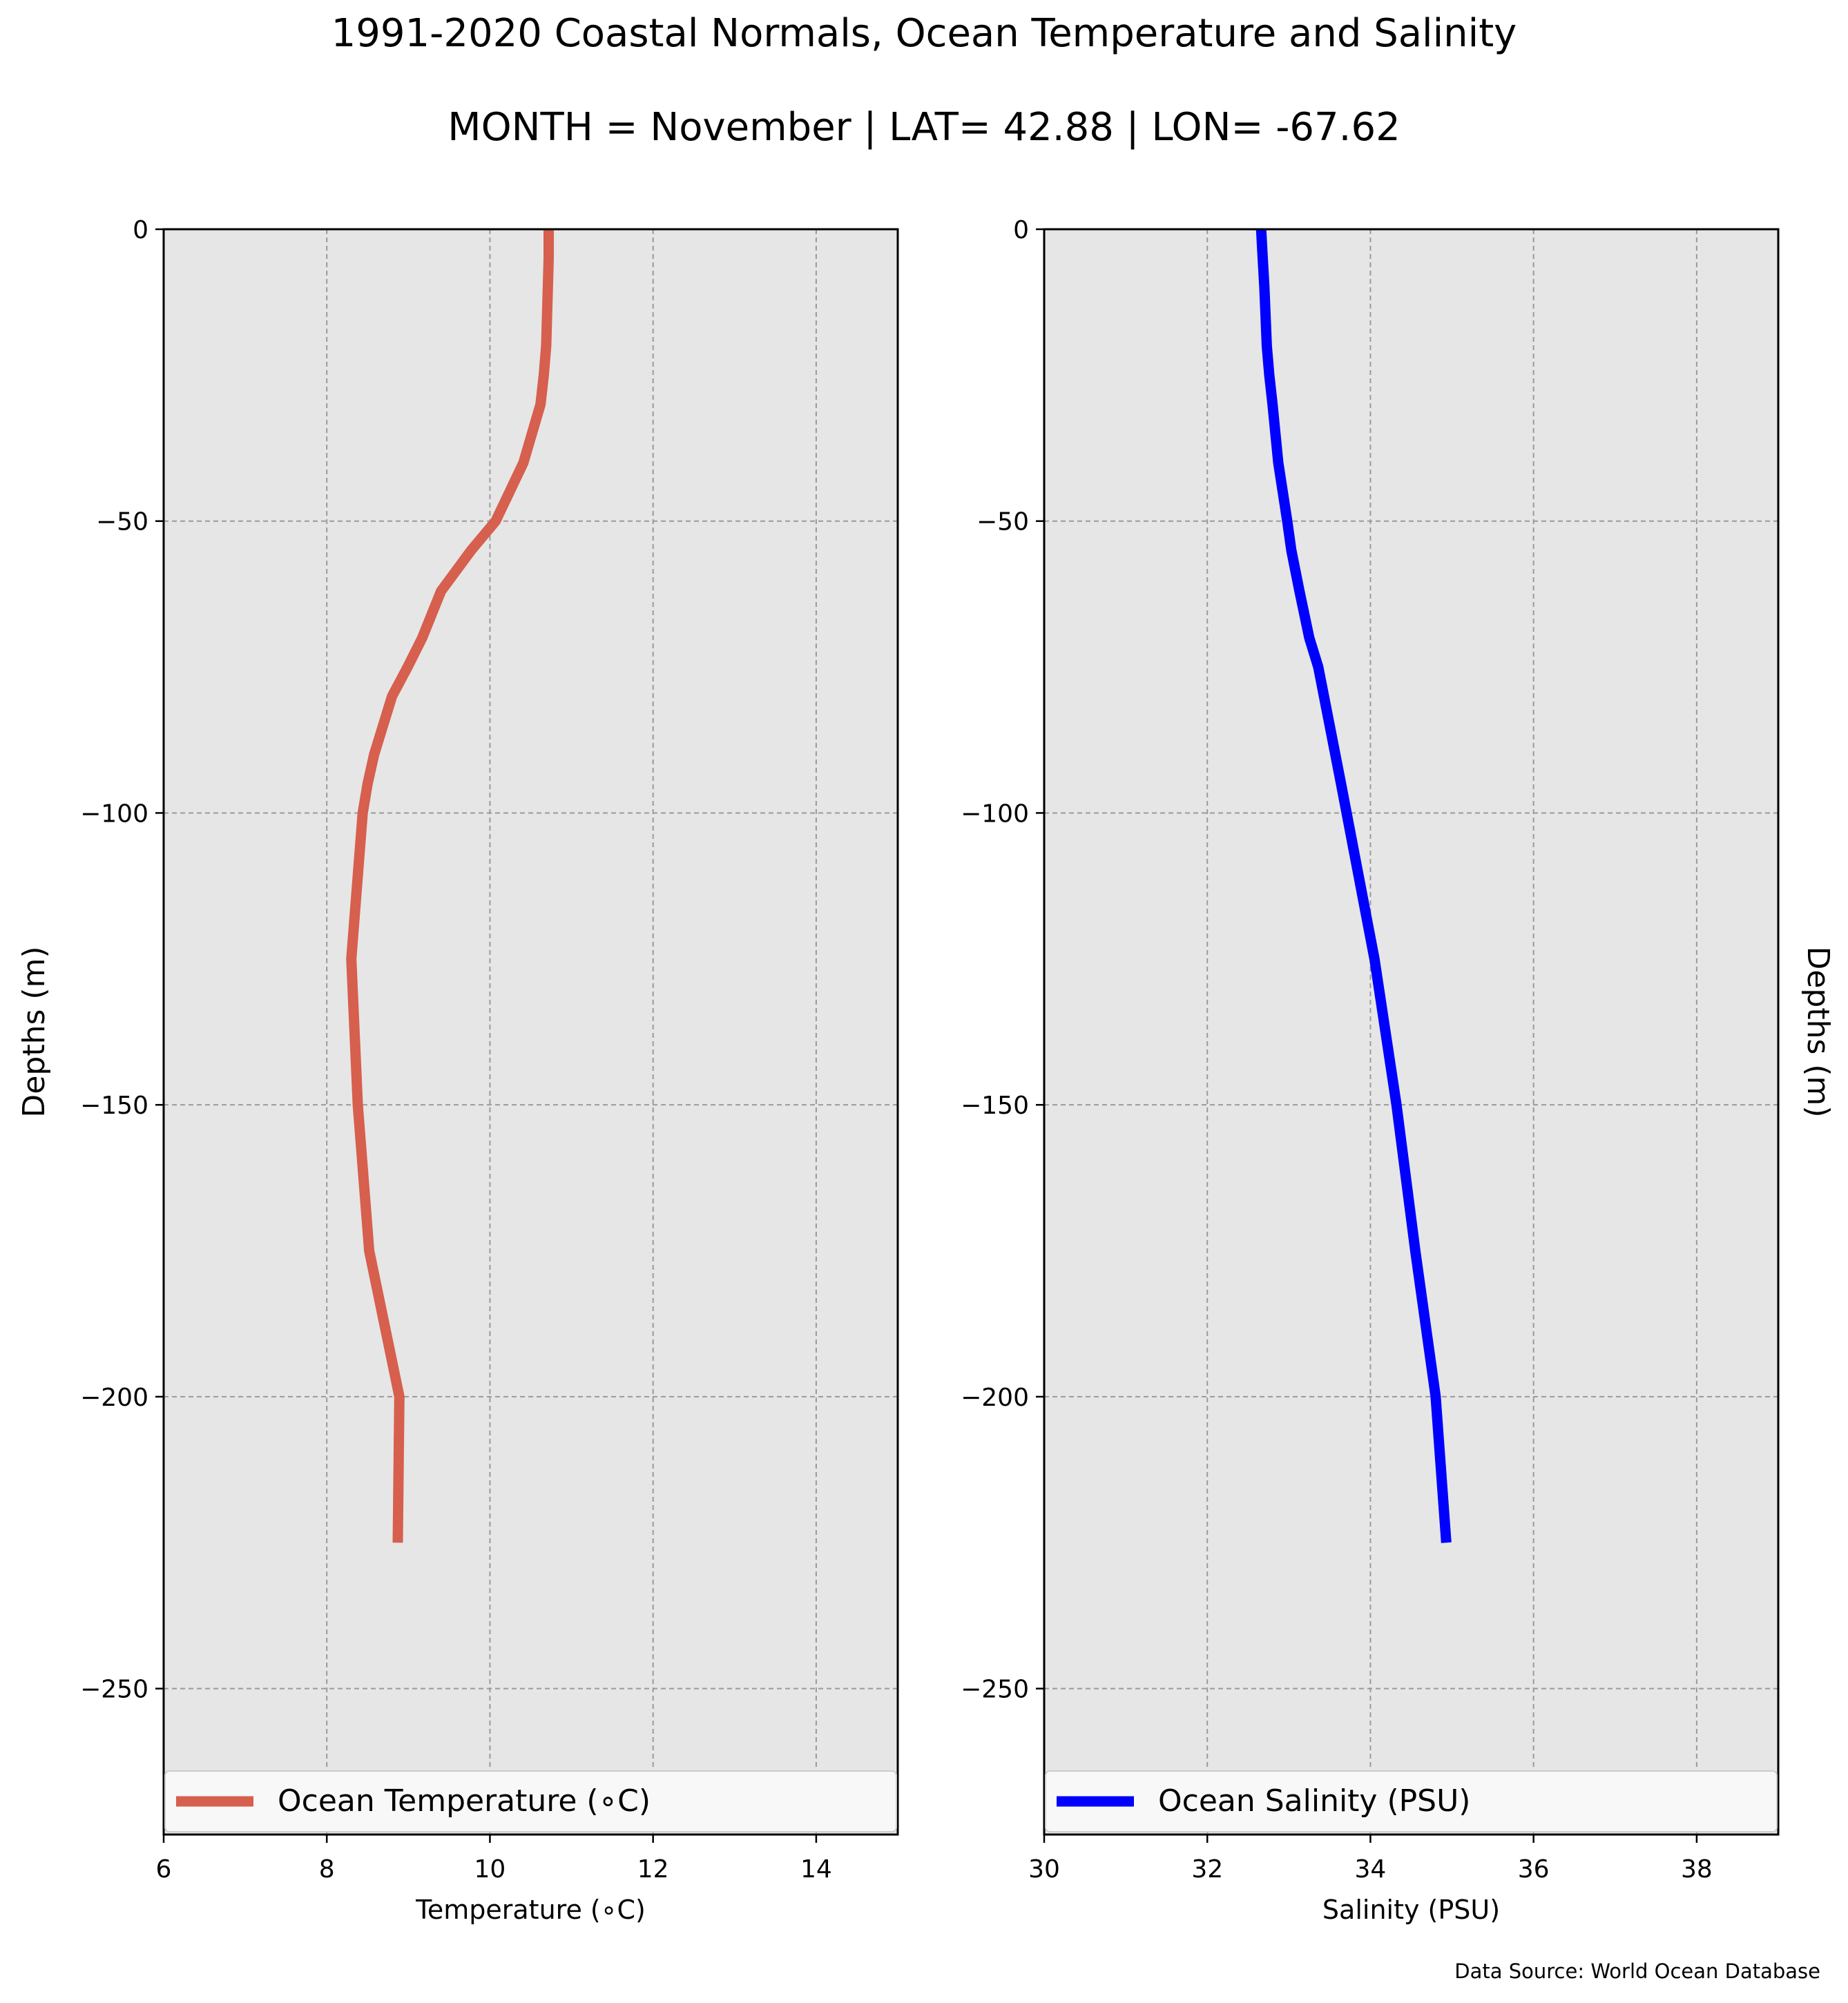 This screenshot has height=2003, width=1848. Describe the element at coordinates (1314, 1801) in the screenshot. I see `legend-label: Ocean Salinity (PSU)` at that location.